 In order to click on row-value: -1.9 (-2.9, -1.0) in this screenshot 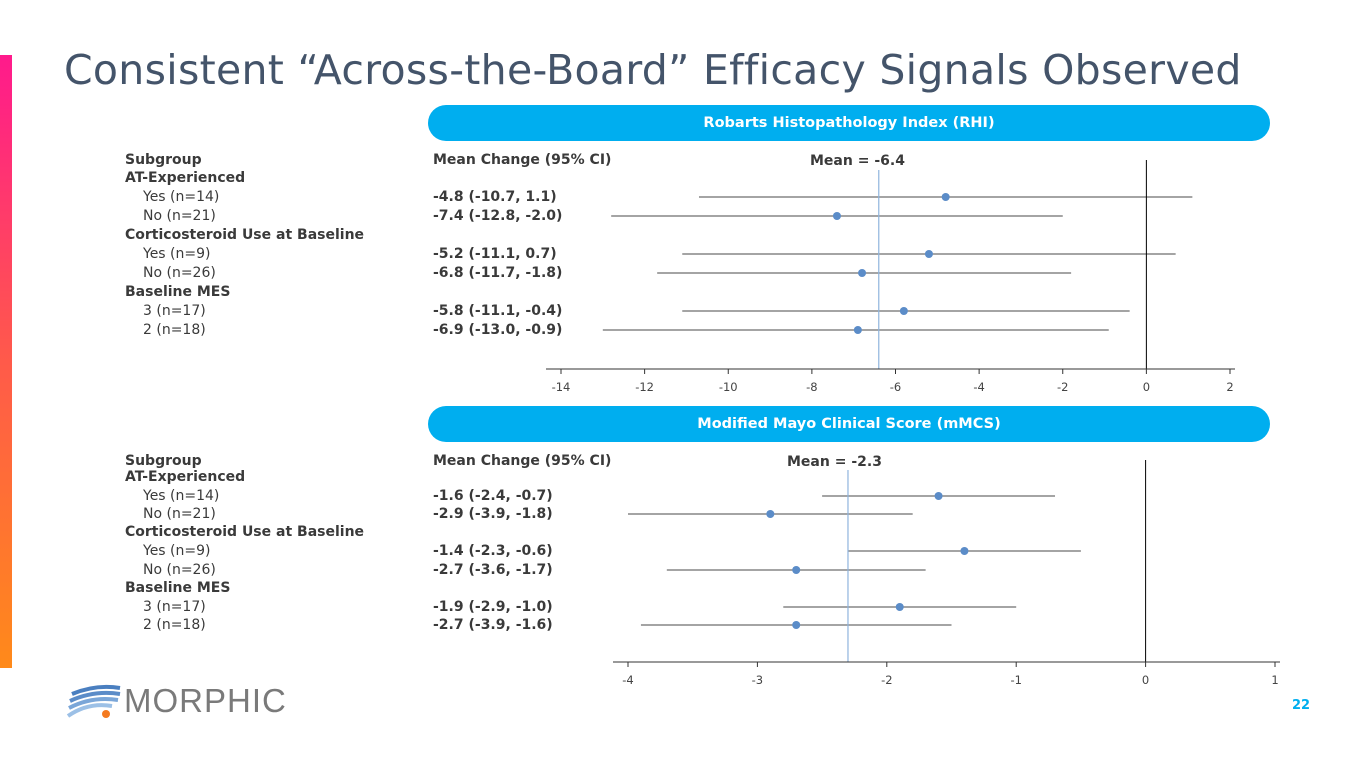, I will do `click(493, 607)`.